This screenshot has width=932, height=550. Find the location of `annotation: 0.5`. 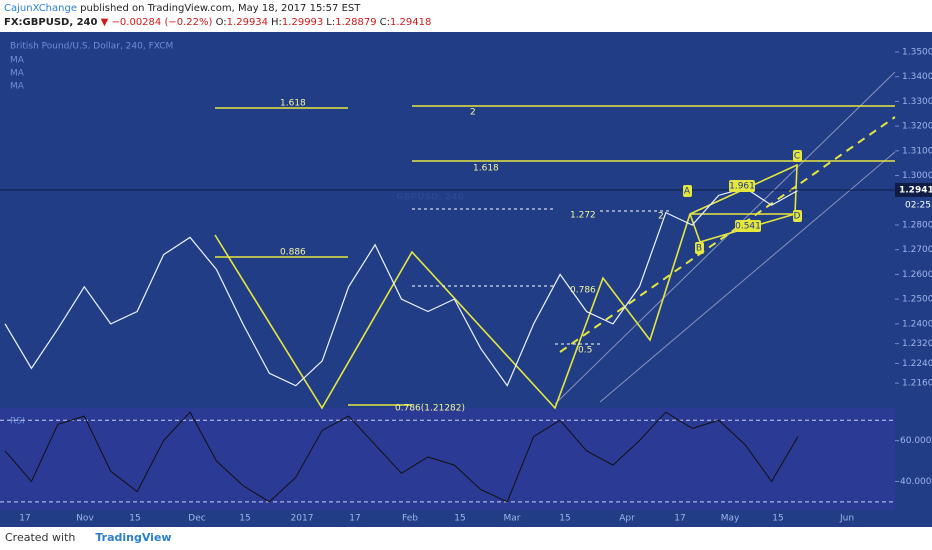

annotation: 0.5 is located at coordinates (585, 351).